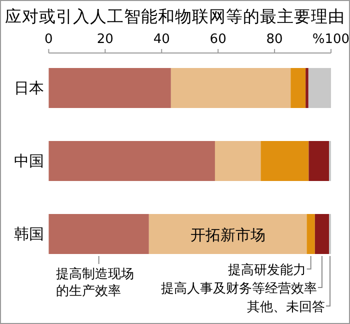 The image size is (350, 324). I want to click on series-label: 开拓新市场, so click(228, 235).